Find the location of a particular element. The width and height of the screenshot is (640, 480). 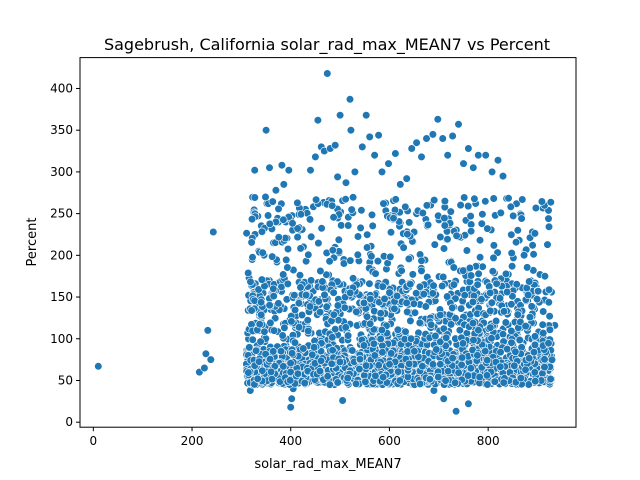

y-tick-label: 300 is located at coordinates (61, 172).